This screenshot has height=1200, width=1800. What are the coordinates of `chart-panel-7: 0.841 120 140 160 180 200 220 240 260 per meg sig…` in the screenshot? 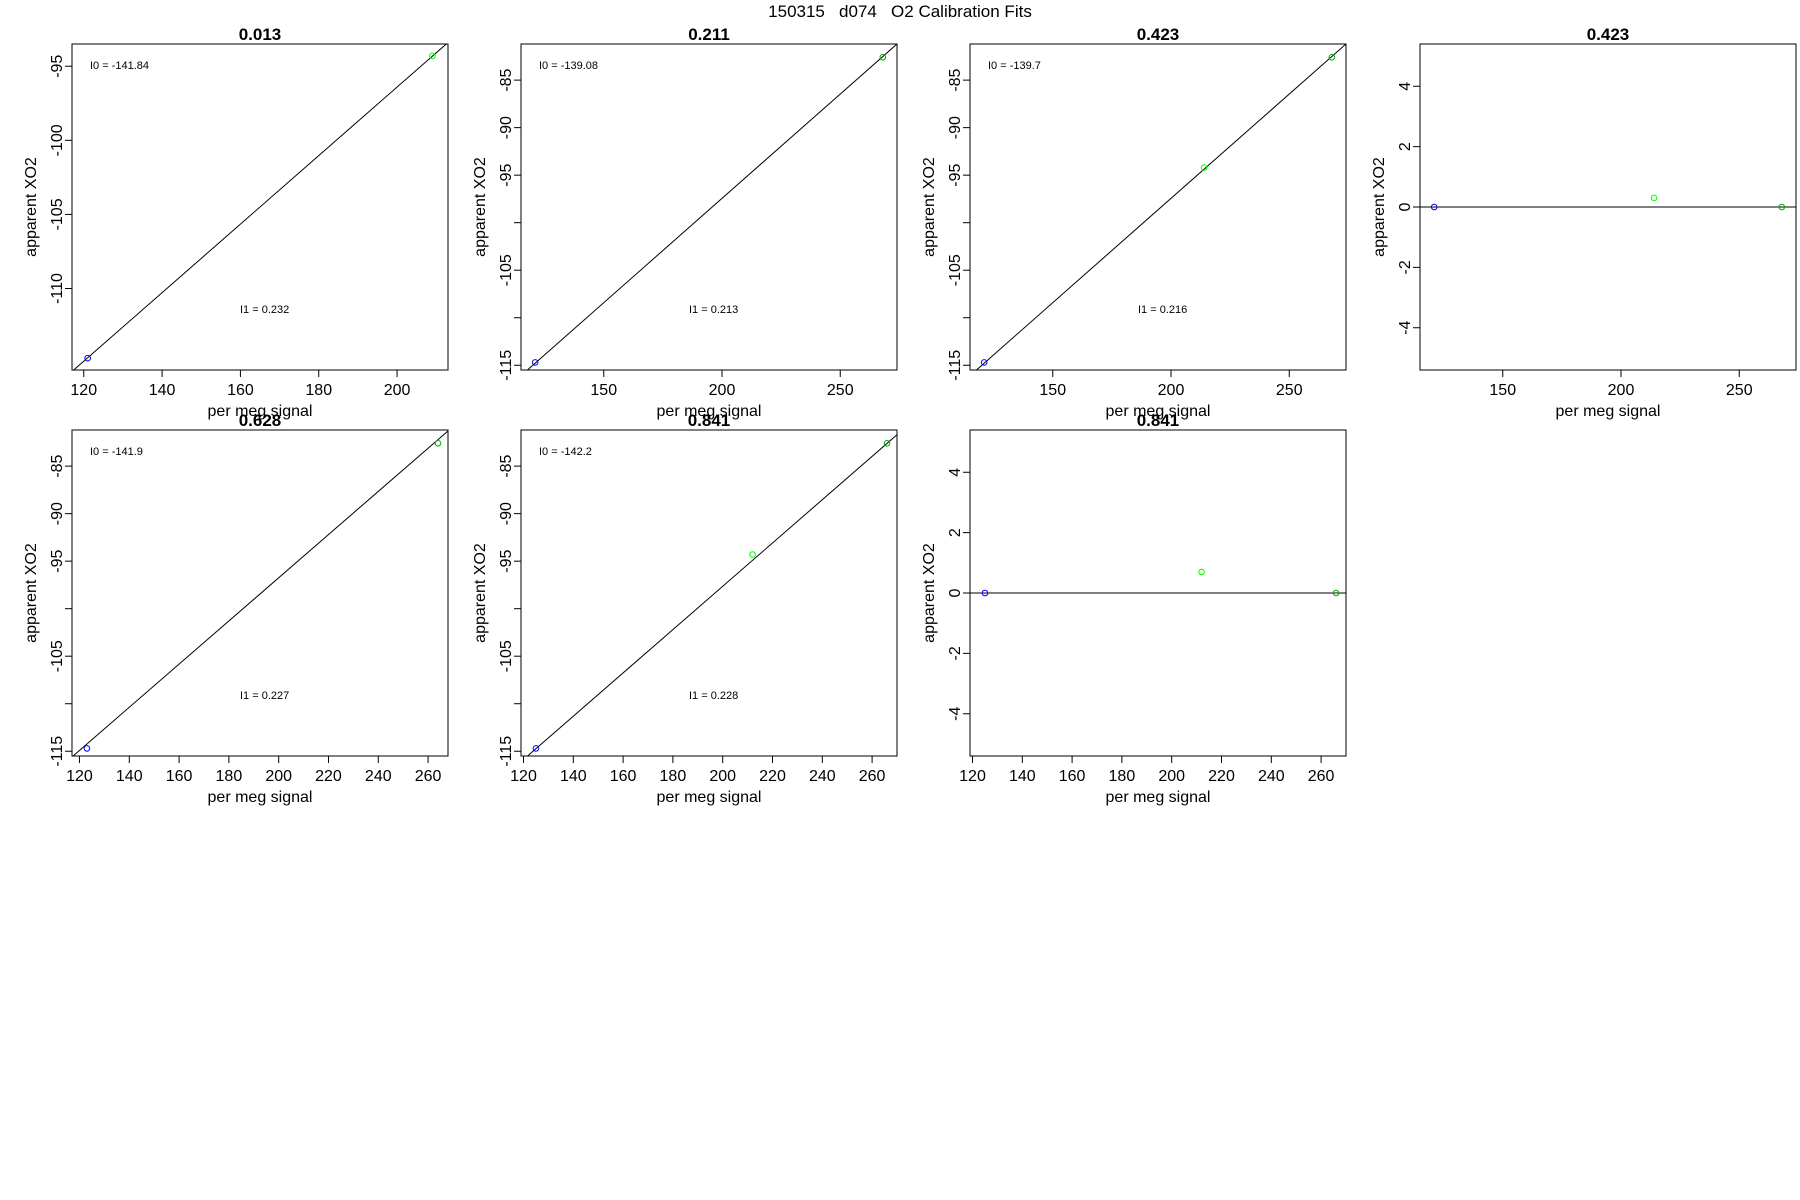 It's located at (1122, 598).